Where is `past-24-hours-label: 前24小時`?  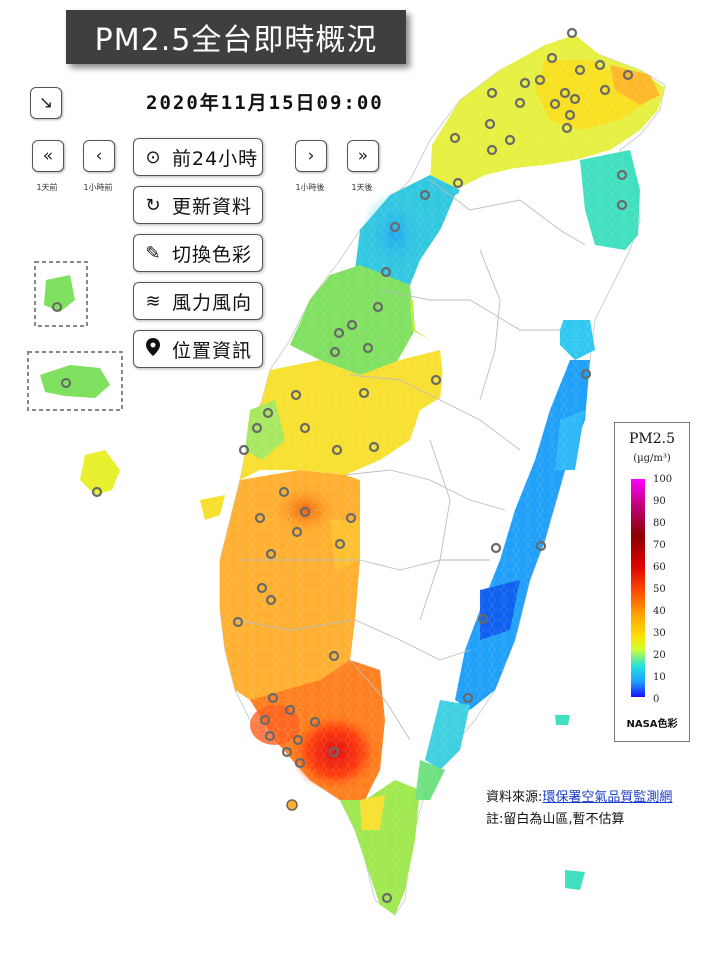 past-24-hours-label: 前24小時 is located at coordinates (215, 158).